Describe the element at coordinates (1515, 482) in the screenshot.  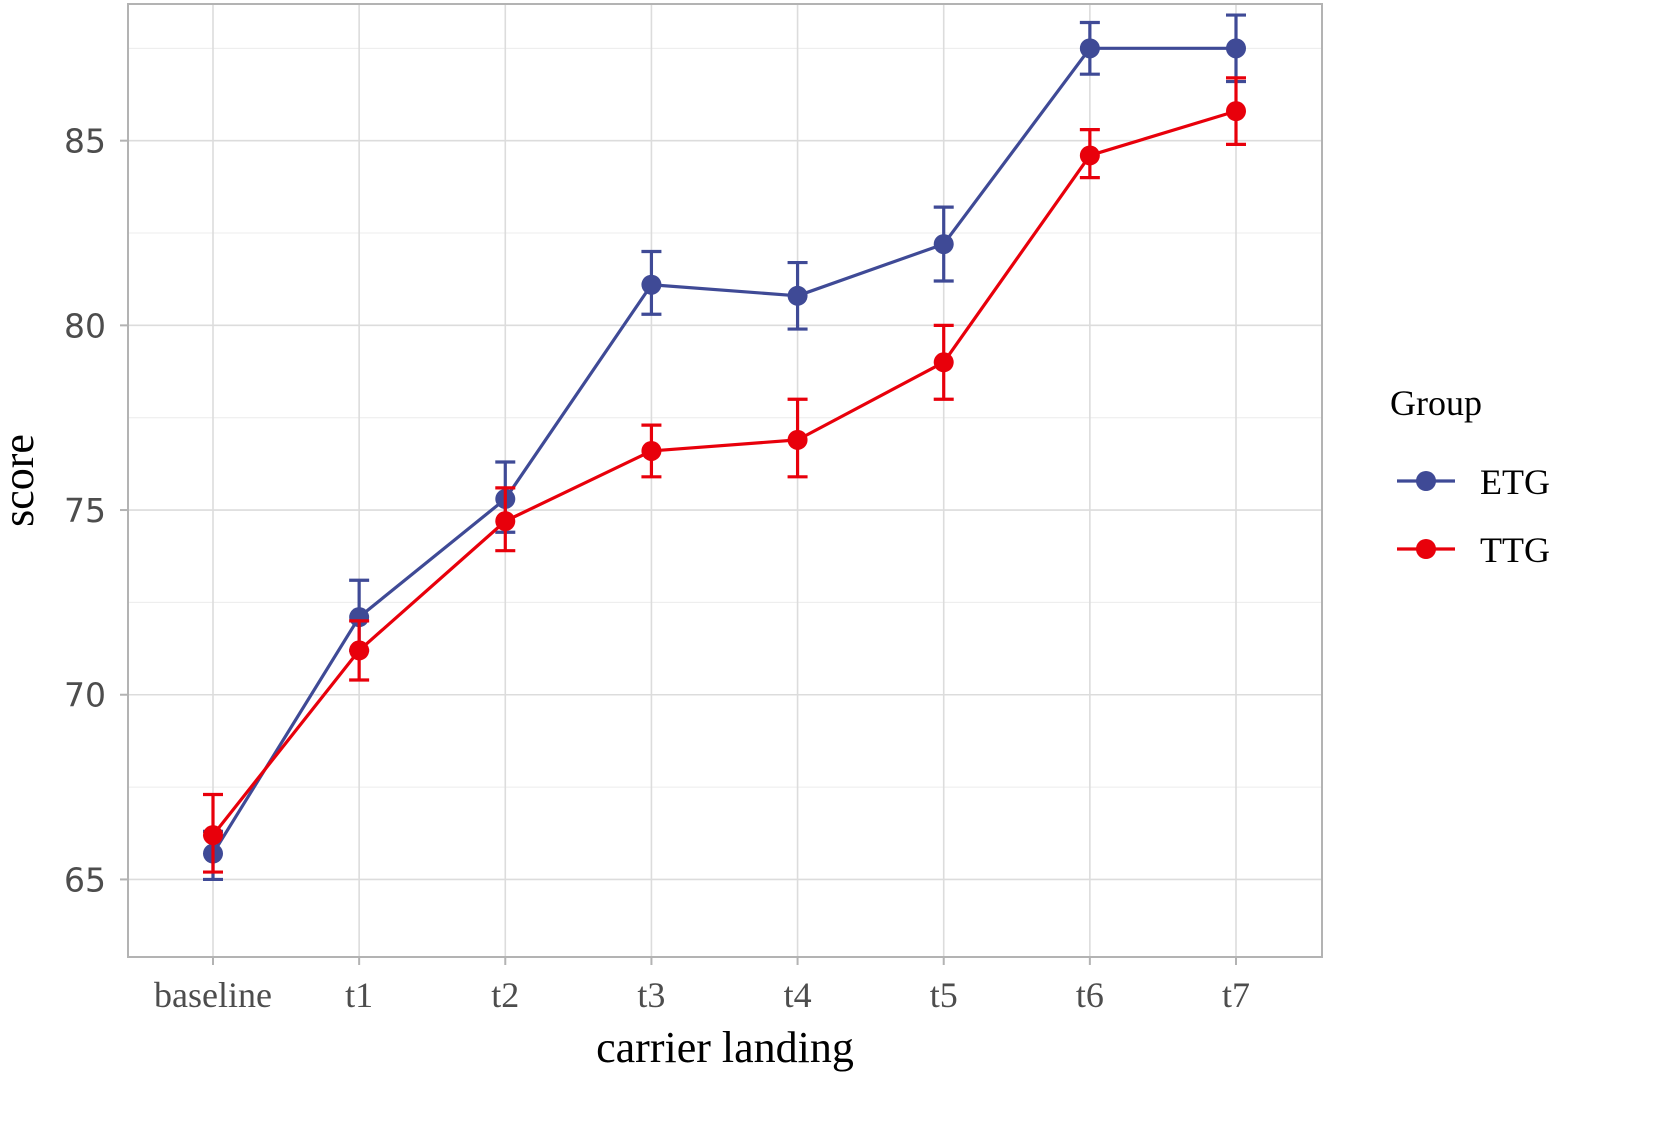
I see `legend-label: ETG` at that location.